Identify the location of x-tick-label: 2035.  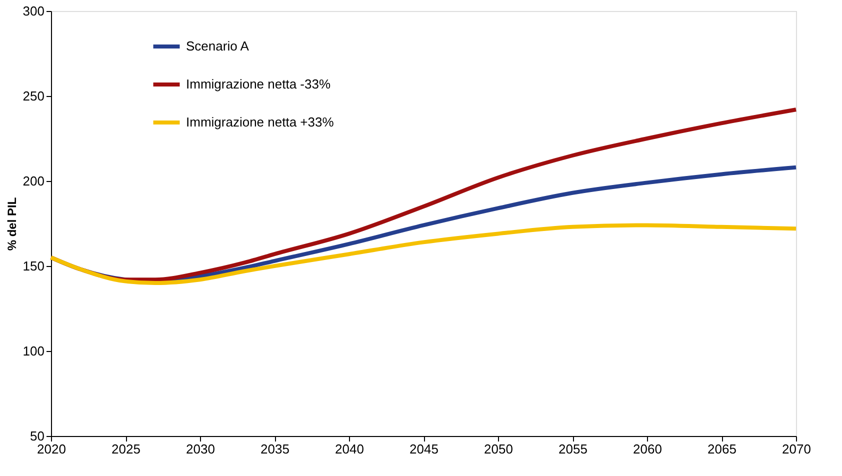
(275, 449).